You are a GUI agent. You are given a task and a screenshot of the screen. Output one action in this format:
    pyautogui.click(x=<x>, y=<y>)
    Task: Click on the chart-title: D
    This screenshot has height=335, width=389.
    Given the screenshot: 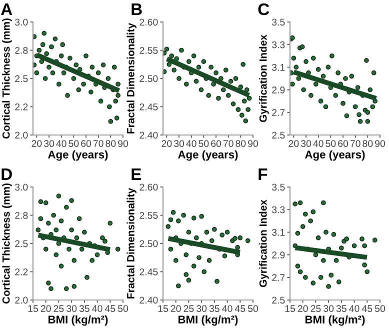 What is the action you would take?
    pyautogui.click(x=7, y=174)
    